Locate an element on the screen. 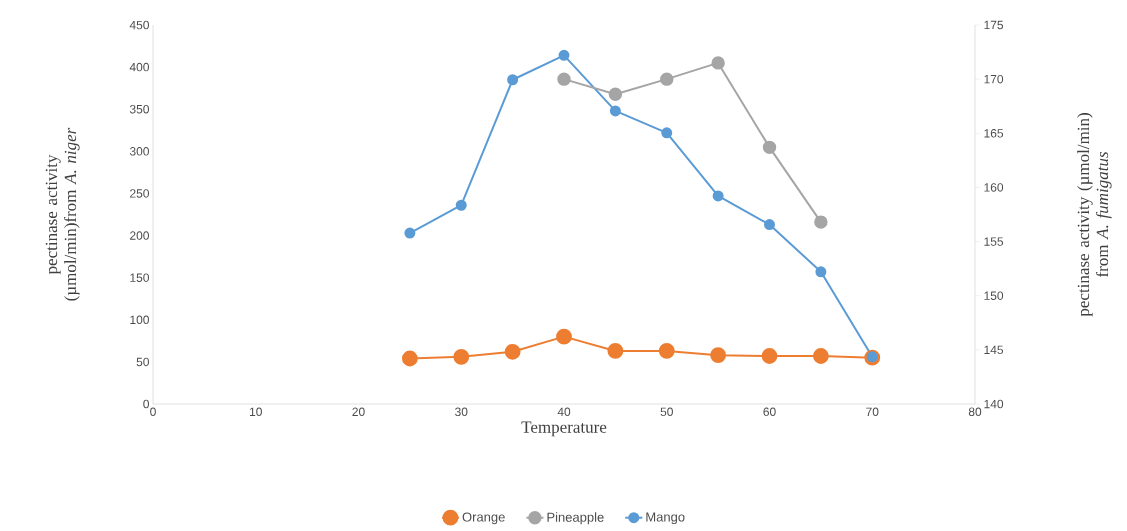  y2-tick-label: 150 is located at coordinates (994, 295).